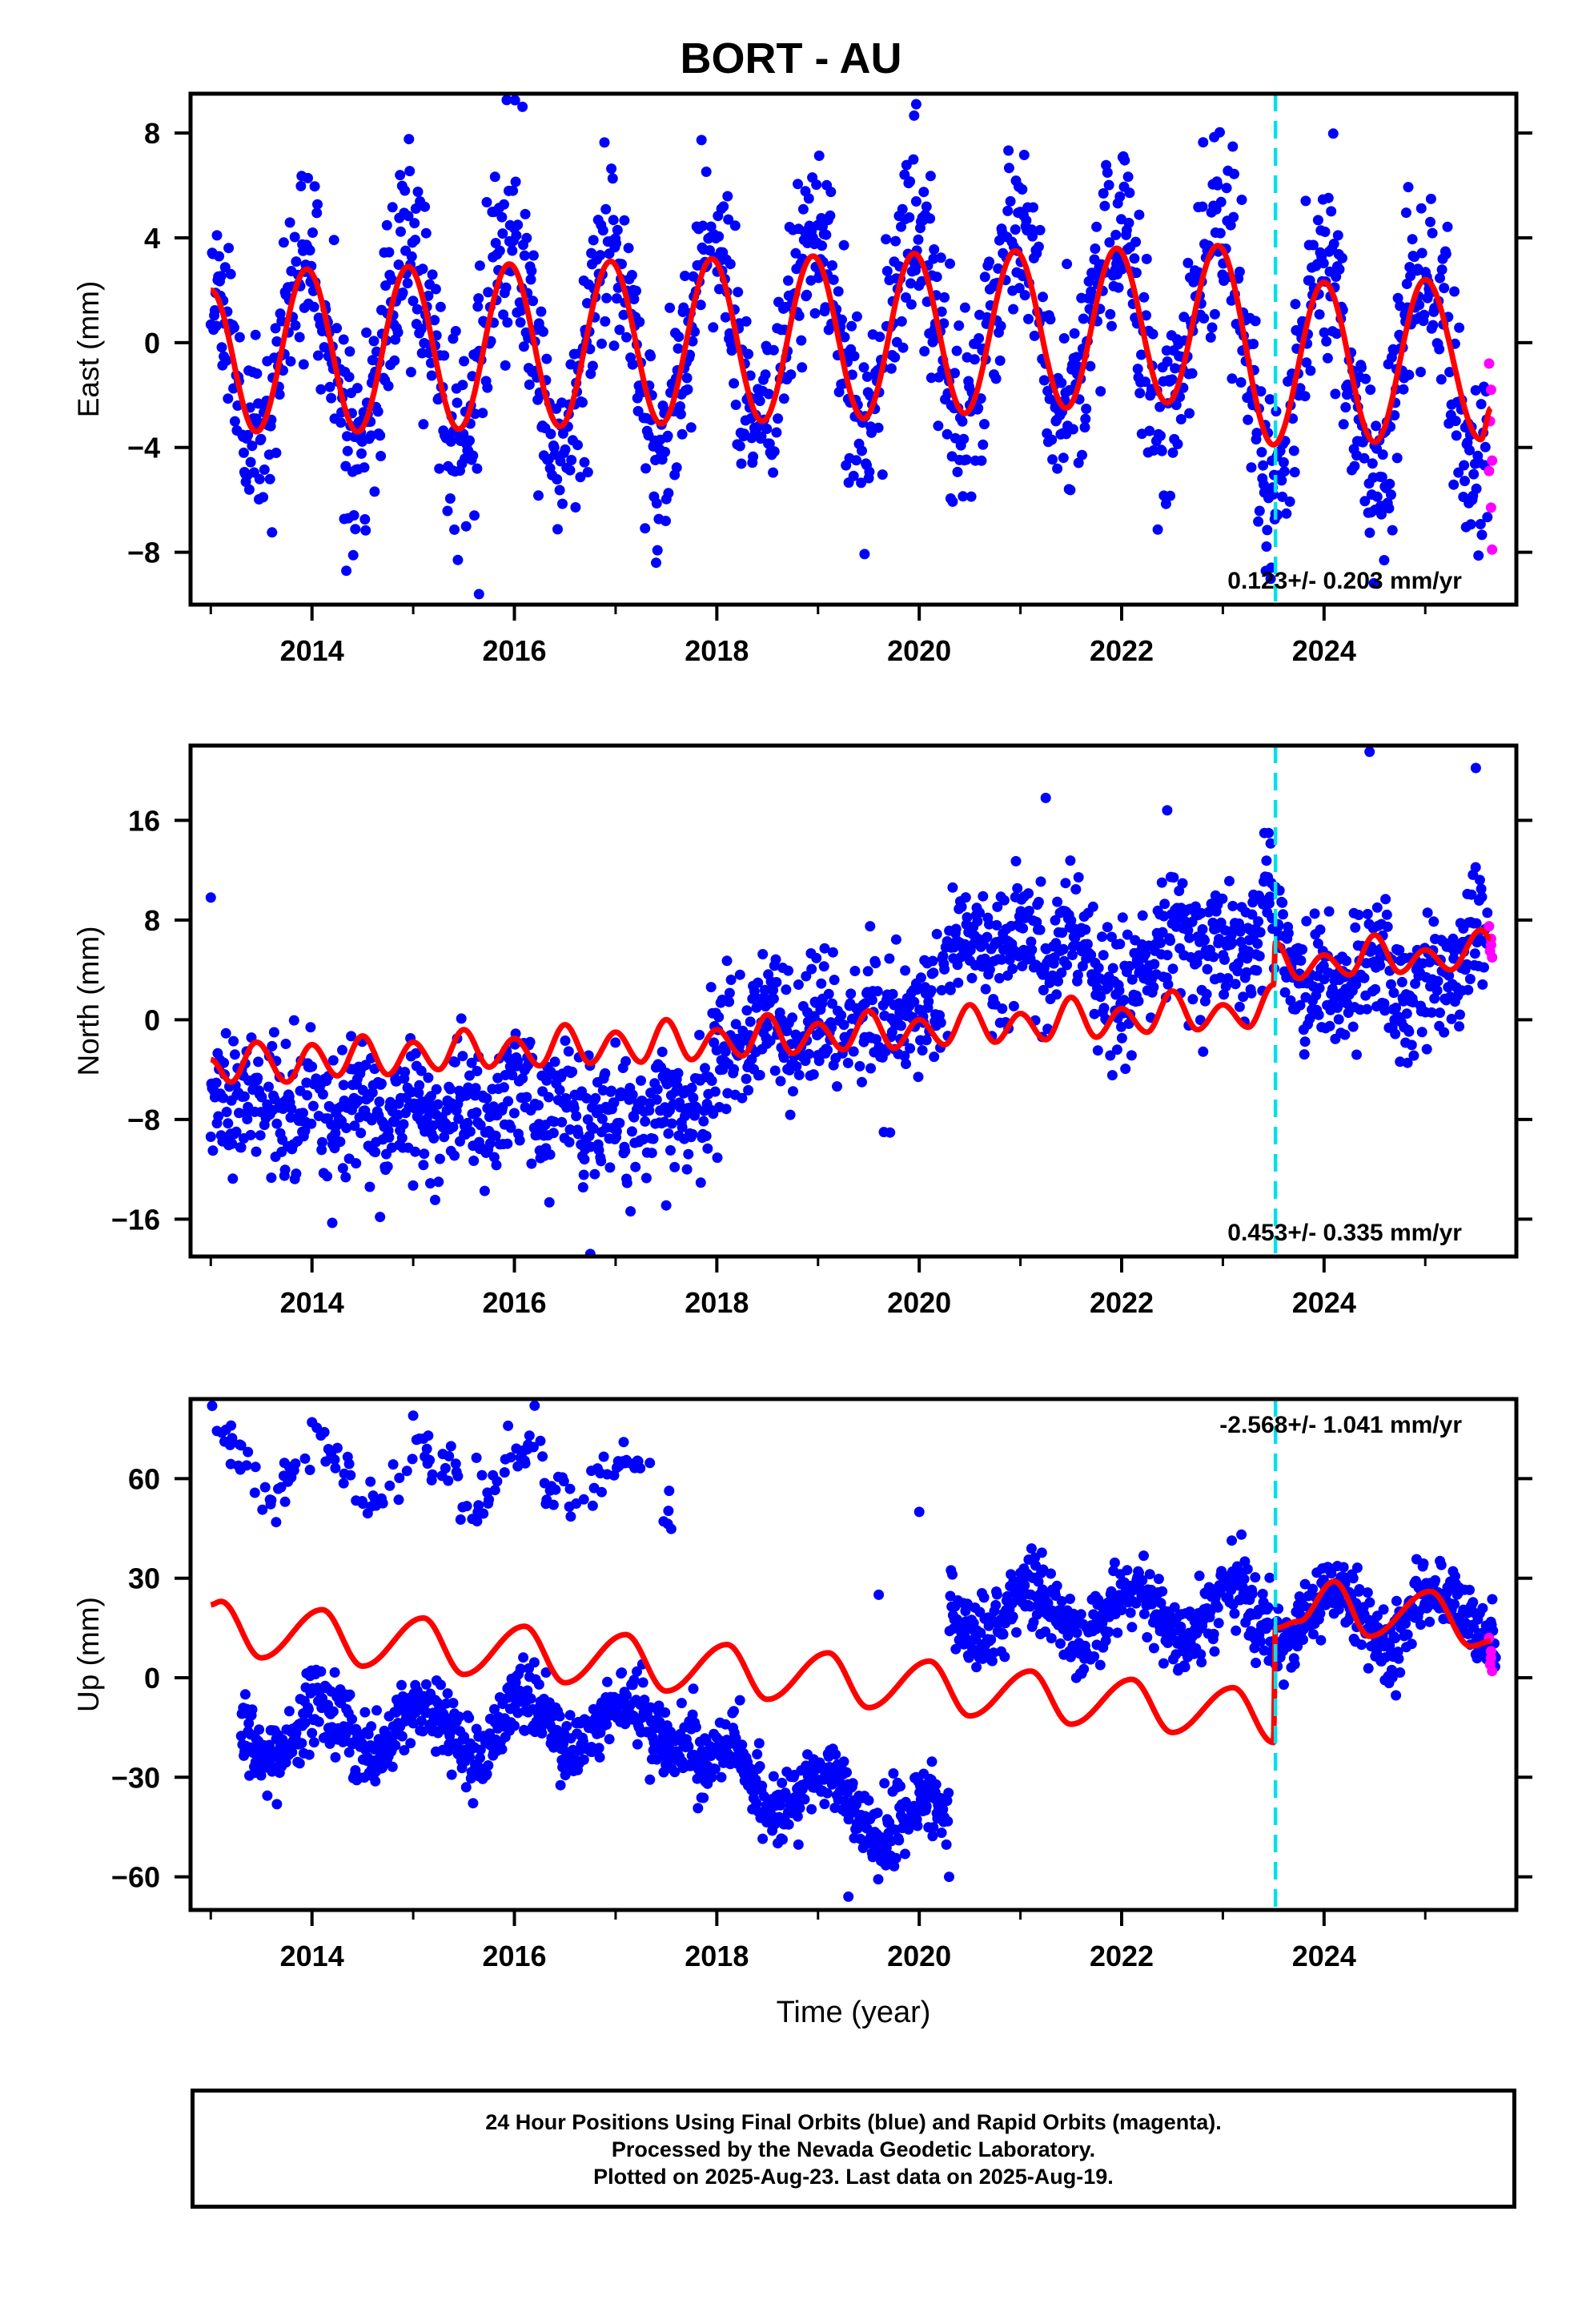 This screenshot has width=1582, height=2324. I want to click on x-tick-label: 2024, so click(1324, 650).